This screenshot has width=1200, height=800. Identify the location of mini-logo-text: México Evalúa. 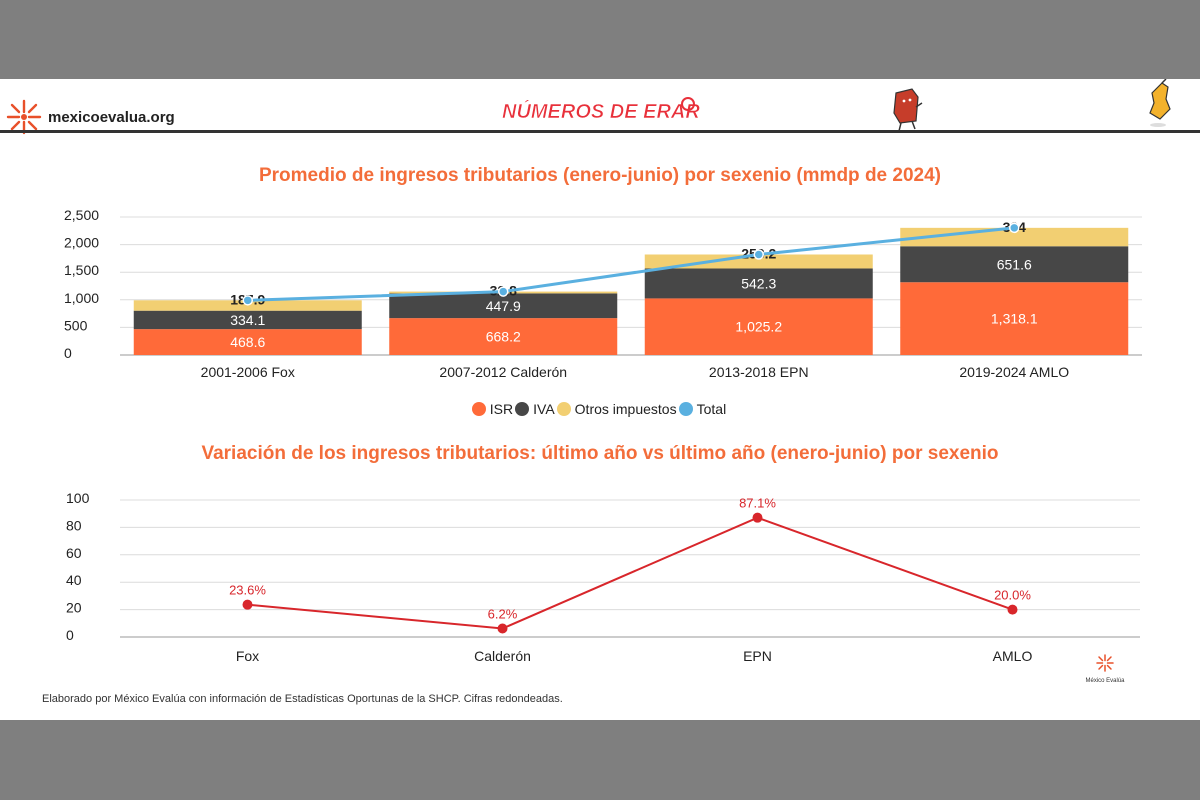
(1105, 681).